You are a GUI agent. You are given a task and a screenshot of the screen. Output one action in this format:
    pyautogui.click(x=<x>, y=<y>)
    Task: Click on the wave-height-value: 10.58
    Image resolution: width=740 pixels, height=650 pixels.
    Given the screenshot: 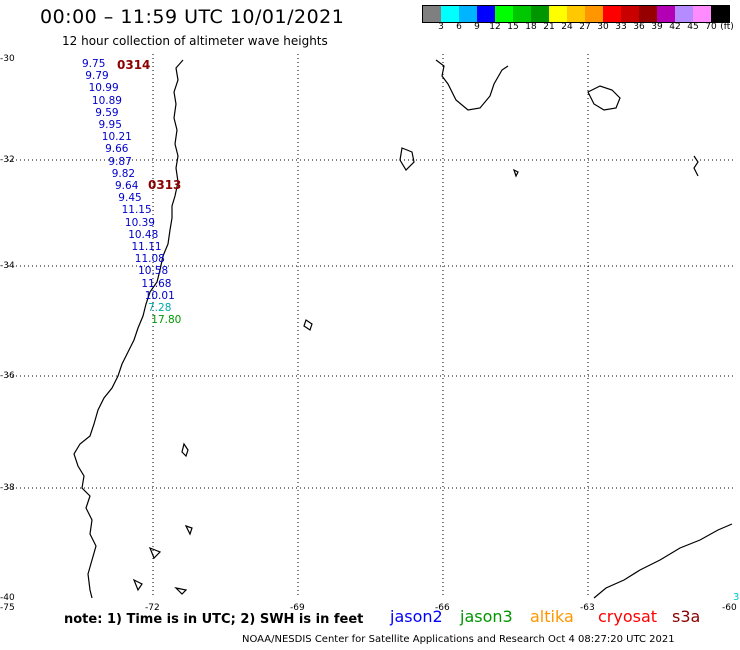 What is the action you would take?
    pyautogui.click(x=153, y=271)
    